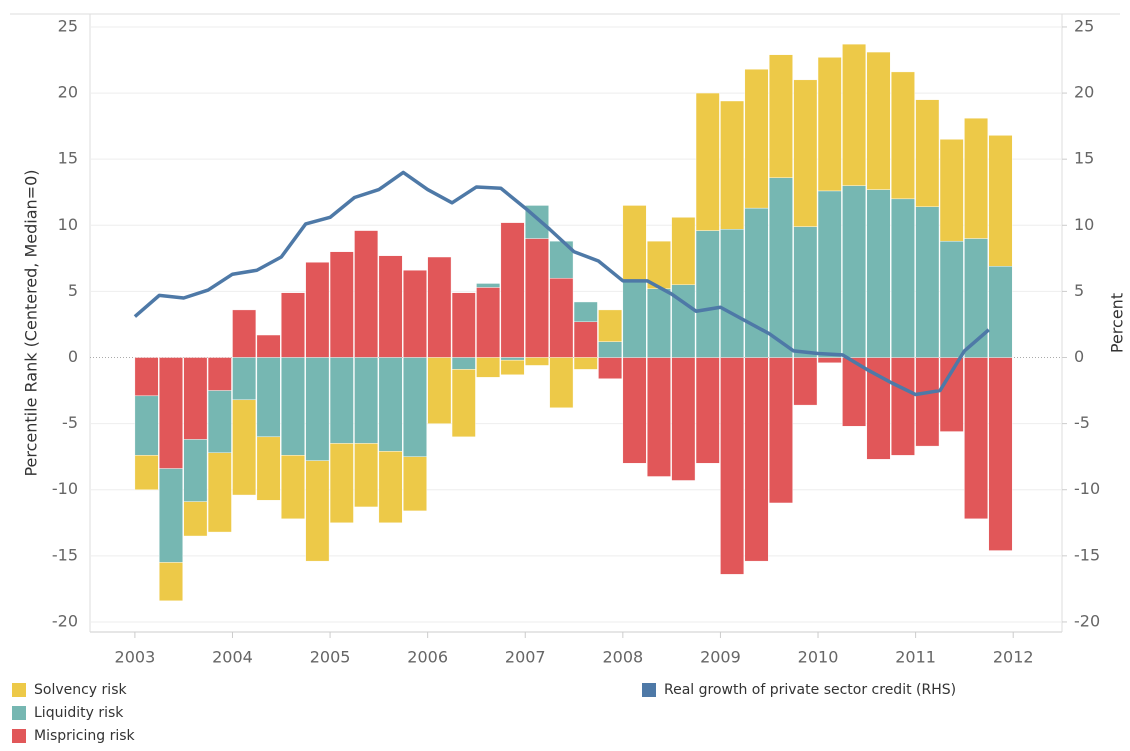 The height and width of the screenshot is (751, 1130). Describe the element at coordinates (68, 224) in the screenshot. I see `y-tick-label: 10` at that location.